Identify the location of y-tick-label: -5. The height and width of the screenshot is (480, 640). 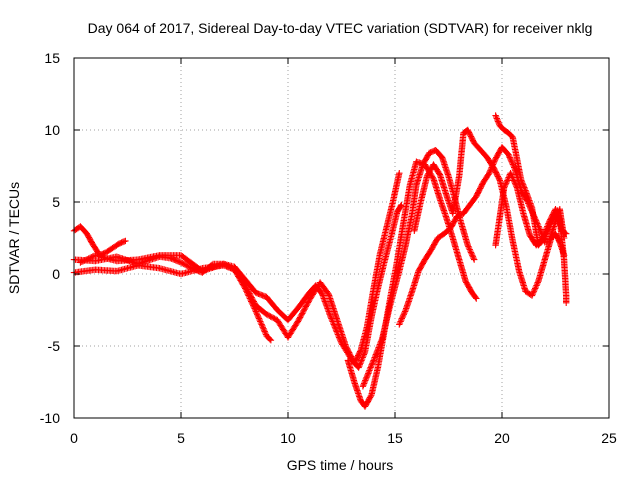
(54, 346).